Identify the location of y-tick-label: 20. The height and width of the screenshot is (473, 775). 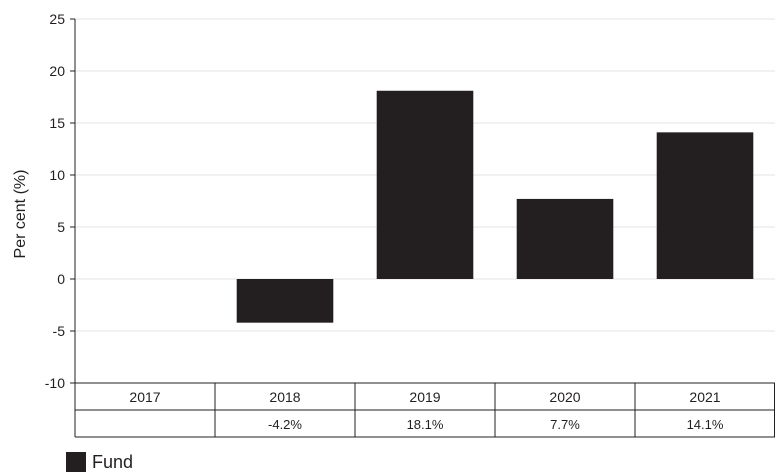
(57, 71).